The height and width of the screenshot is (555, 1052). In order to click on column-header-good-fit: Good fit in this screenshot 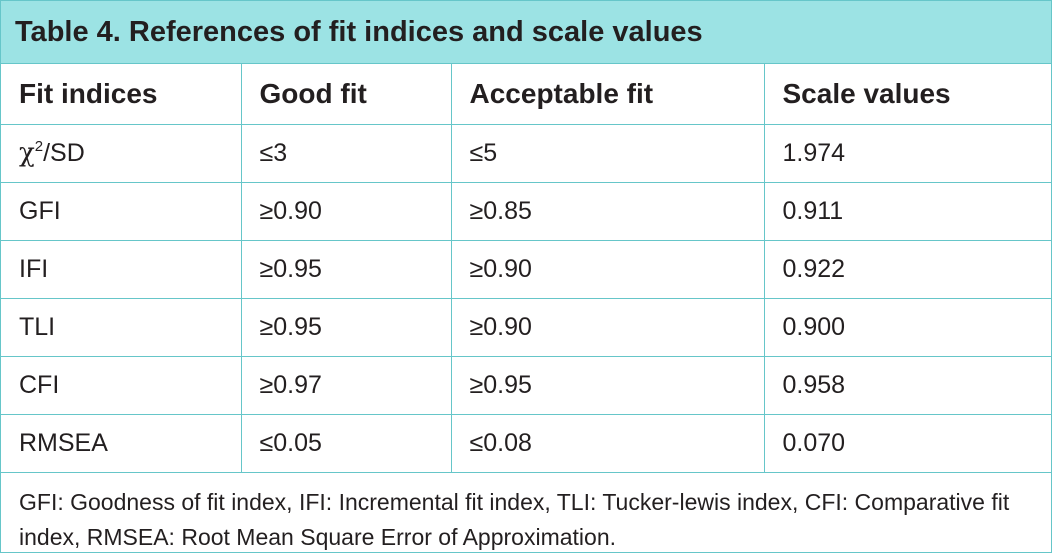, I will do `click(346, 94)`.